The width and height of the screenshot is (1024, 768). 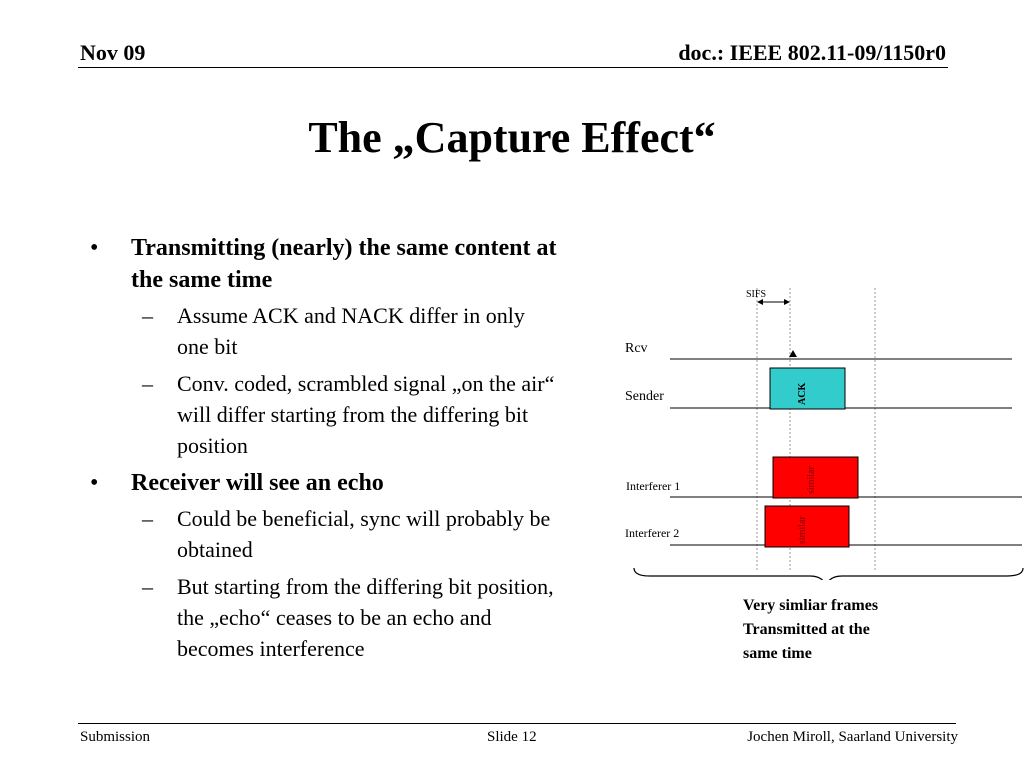 I want to click on interferer-2-frame, so click(x=807, y=526).